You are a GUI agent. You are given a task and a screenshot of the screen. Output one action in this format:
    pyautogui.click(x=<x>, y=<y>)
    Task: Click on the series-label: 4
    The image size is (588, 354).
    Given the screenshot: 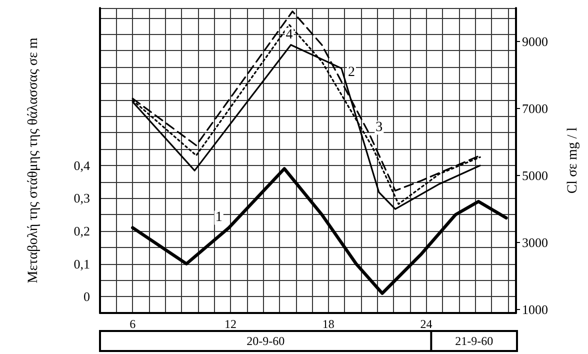 What is the action you would take?
    pyautogui.click(x=289, y=34)
    